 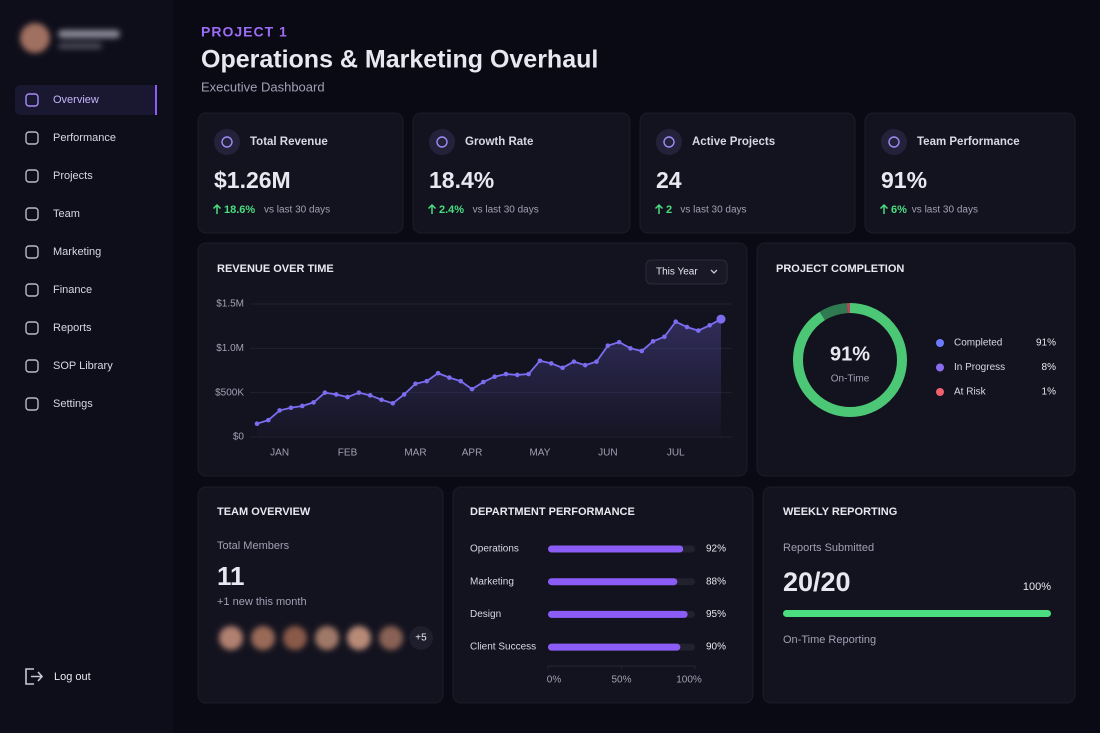 I want to click on nav-item: Performance, so click(x=70, y=138).